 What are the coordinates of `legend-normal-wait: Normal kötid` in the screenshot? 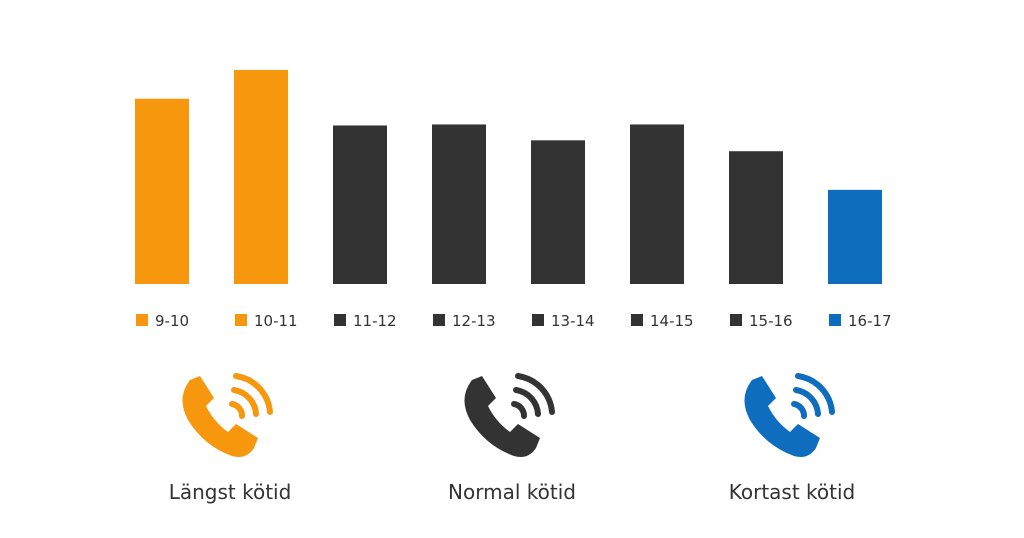 It's located at (512, 445).